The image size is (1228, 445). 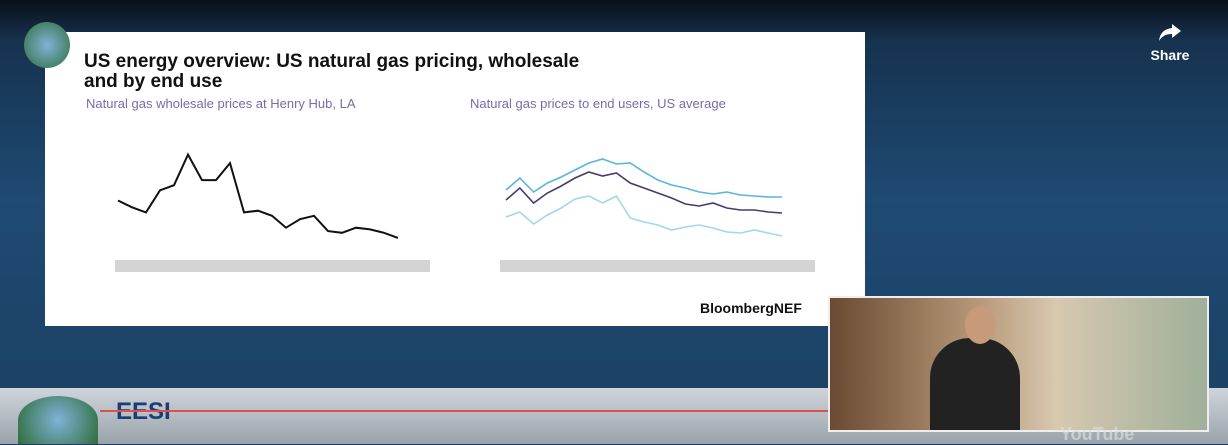 What do you see at coordinates (1170, 42) in the screenshot?
I see `share-button: Share` at bounding box center [1170, 42].